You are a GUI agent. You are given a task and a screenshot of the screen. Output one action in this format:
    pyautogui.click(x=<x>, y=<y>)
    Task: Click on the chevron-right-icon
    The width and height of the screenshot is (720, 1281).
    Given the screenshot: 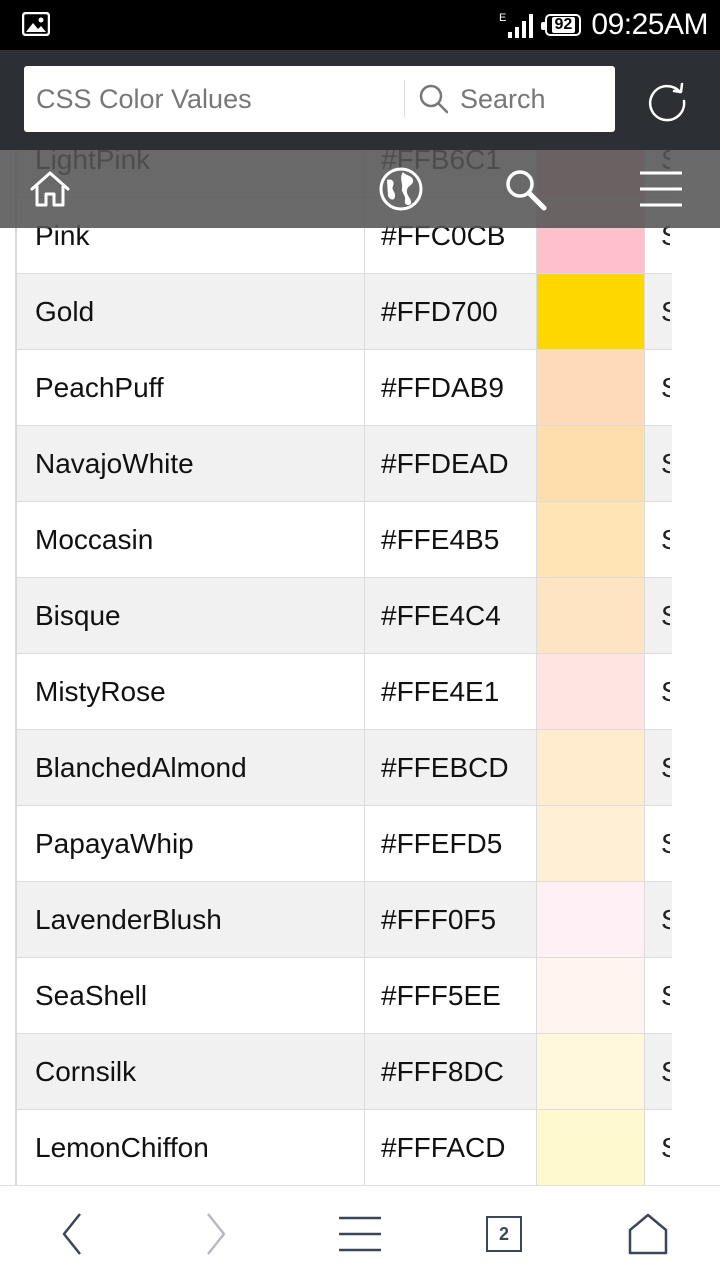 What is the action you would take?
    pyautogui.click(x=216, y=1234)
    